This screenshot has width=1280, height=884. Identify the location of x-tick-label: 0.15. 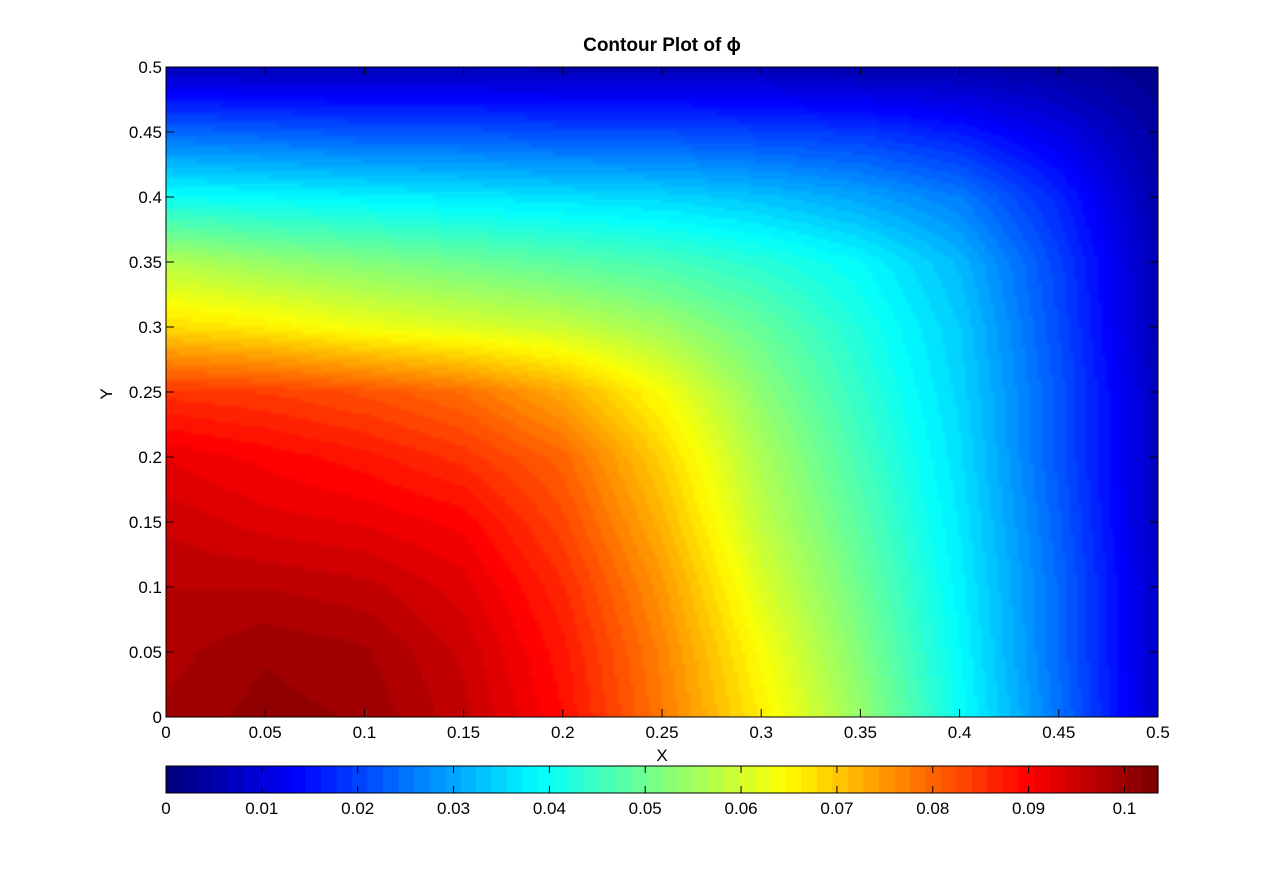
(463, 732).